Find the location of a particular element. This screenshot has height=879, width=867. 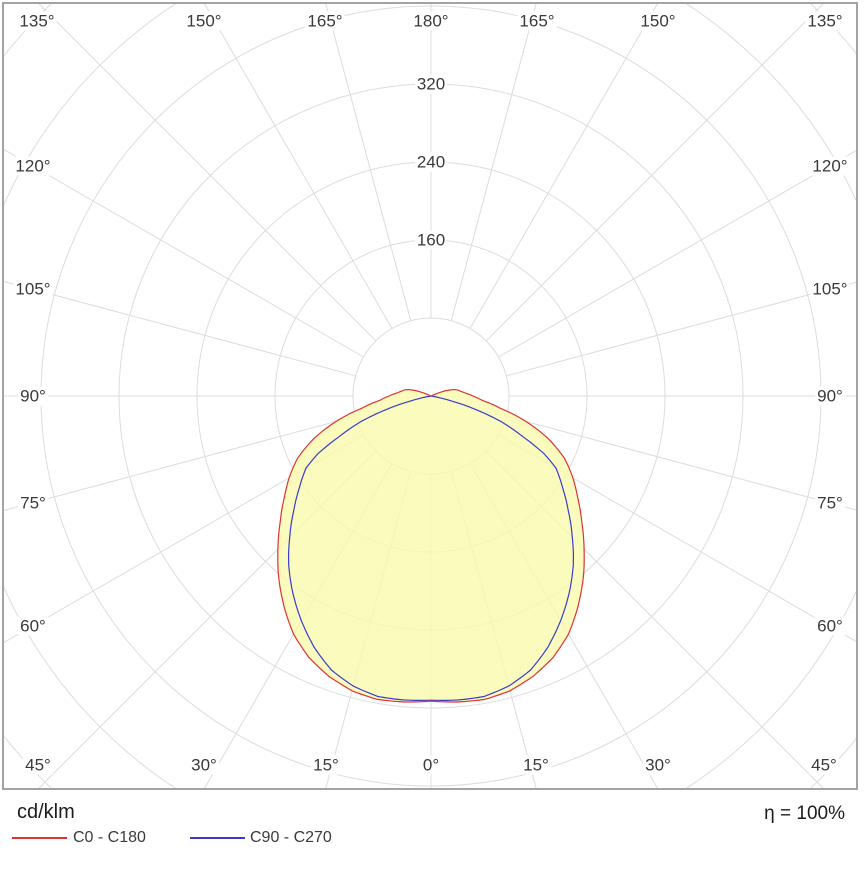

efficiency-label: η = 100% is located at coordinates (804, 813).